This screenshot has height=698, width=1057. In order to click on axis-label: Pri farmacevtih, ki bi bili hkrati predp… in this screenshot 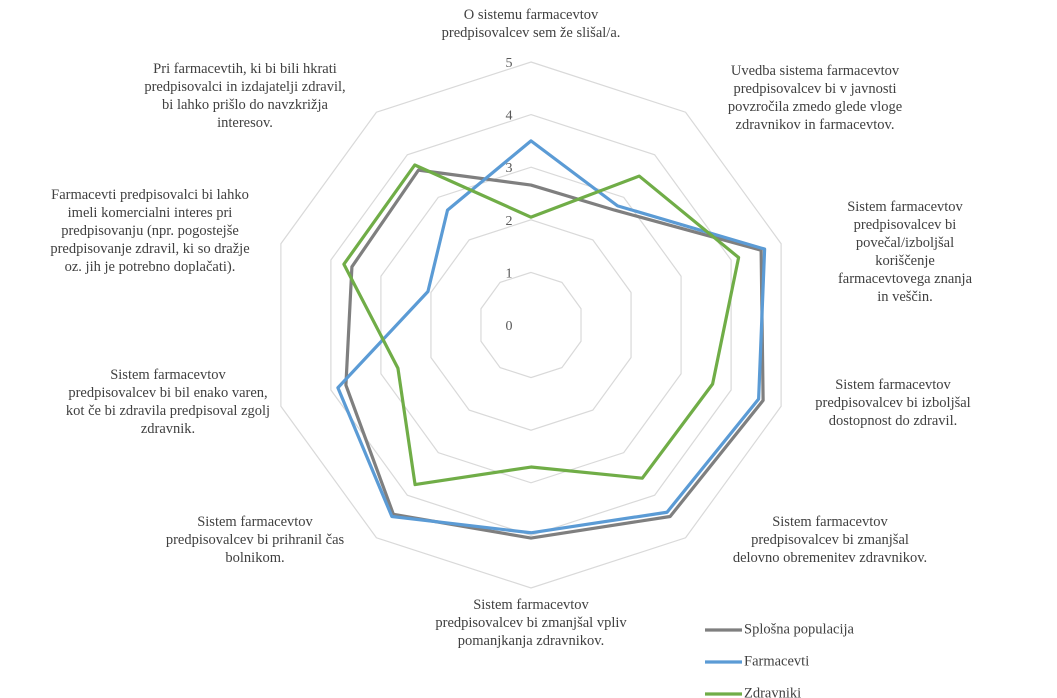, I will do `click(245, 96)`.